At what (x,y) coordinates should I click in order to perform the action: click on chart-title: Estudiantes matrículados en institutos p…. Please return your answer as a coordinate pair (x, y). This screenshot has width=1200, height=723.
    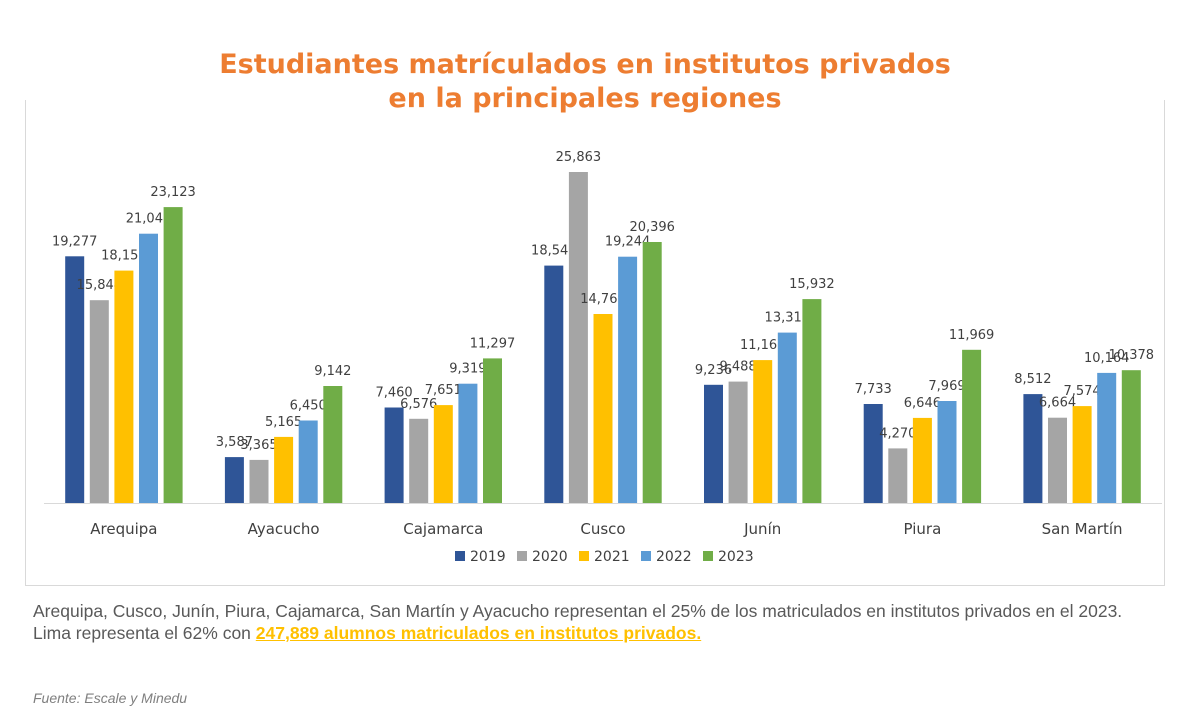
    Looking at the image, I should click on (585, 82).